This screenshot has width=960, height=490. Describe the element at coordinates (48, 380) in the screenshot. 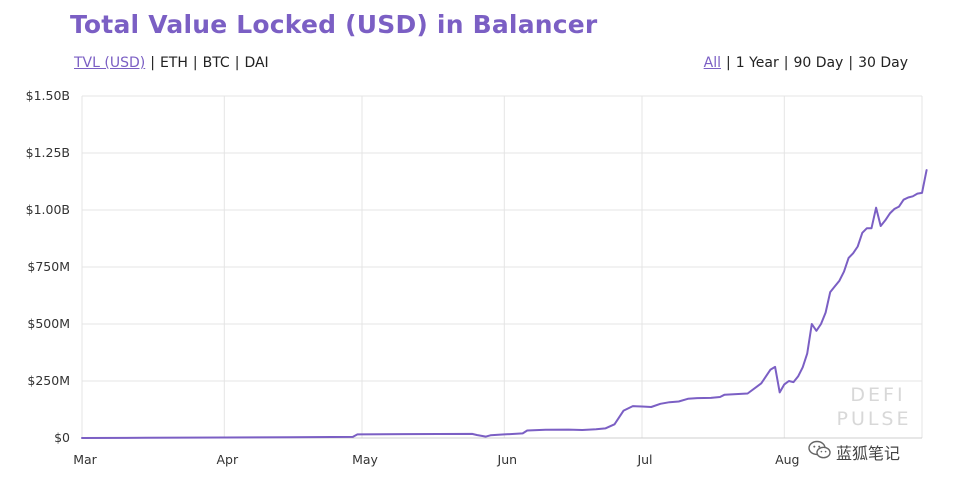

I see `y-tick-label: $250M` at that location.